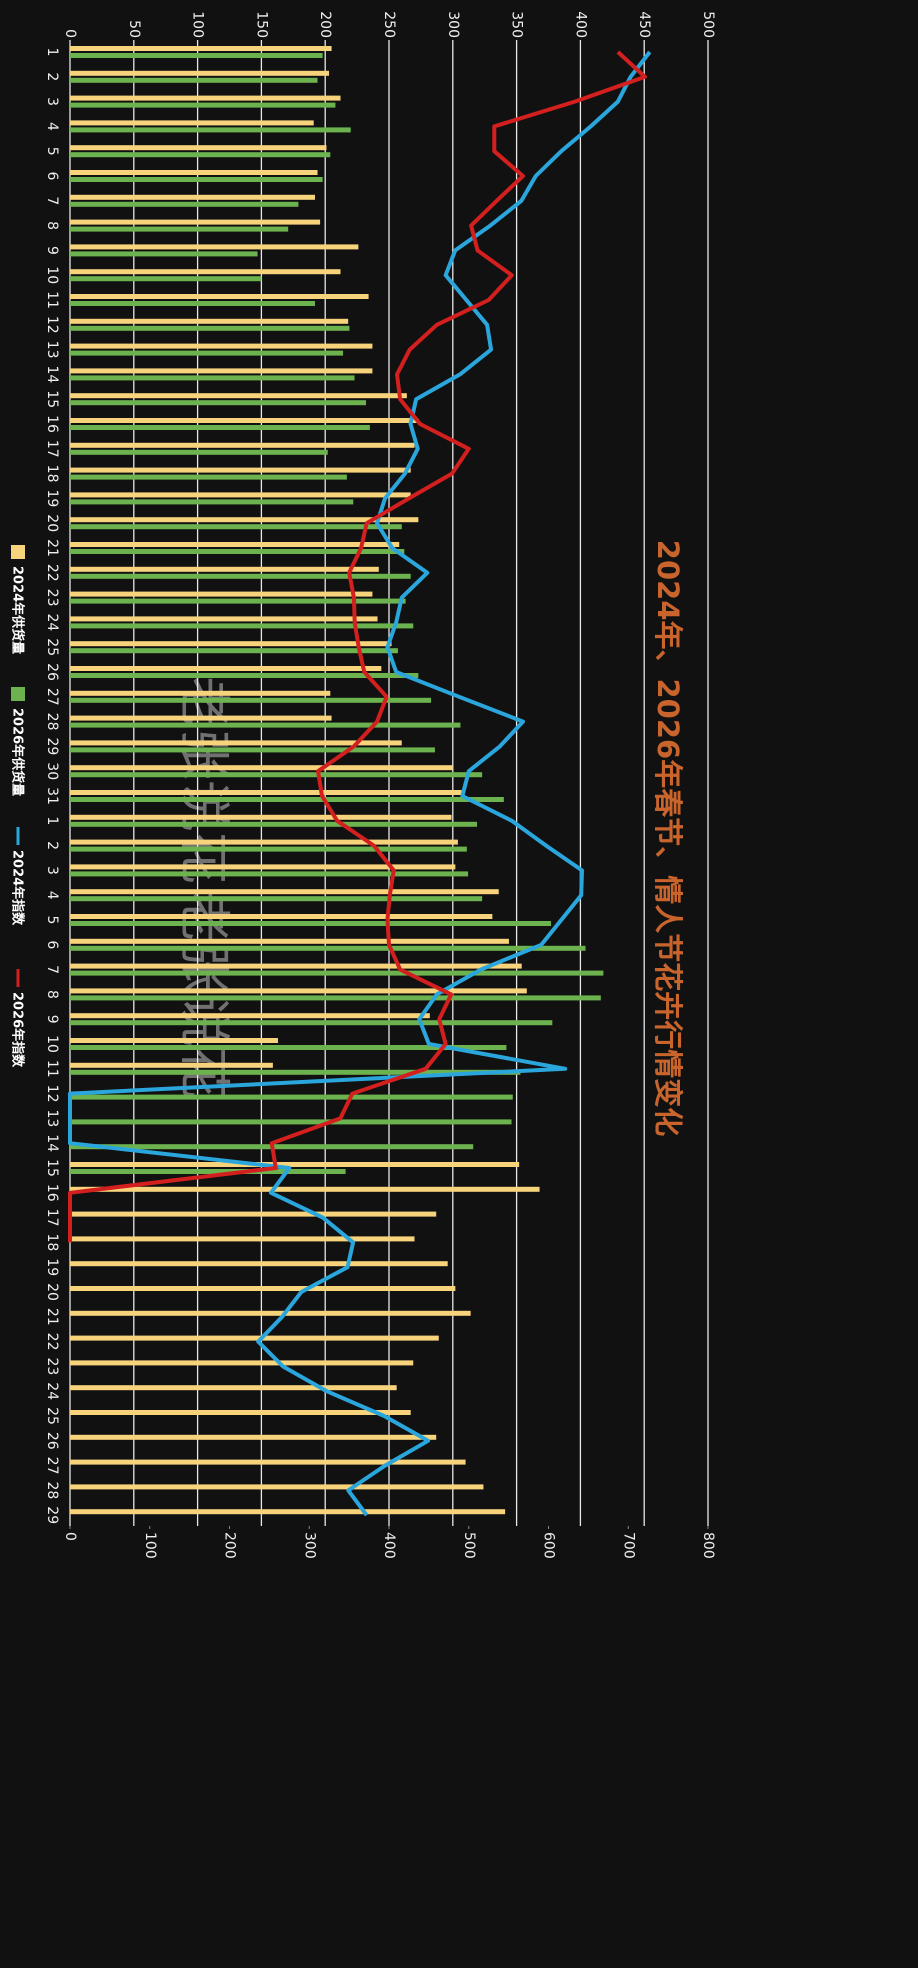 The image size is (918, 1968). I want to click on y2-tick-label: 500, so click(469, 1545).